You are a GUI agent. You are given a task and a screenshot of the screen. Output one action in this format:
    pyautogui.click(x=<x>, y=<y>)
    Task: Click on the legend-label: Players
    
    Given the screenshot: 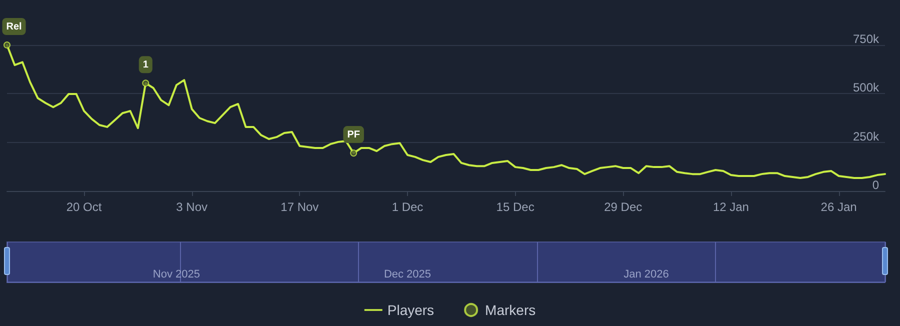 What is the action you would take?
    pyautogui.click(x=410, y=310)
    